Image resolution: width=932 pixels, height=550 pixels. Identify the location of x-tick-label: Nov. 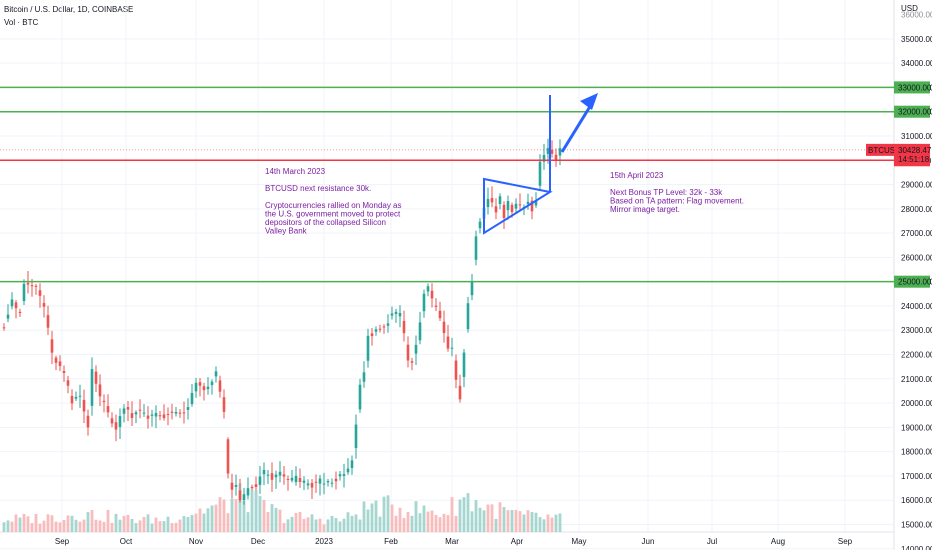
(196, 541).